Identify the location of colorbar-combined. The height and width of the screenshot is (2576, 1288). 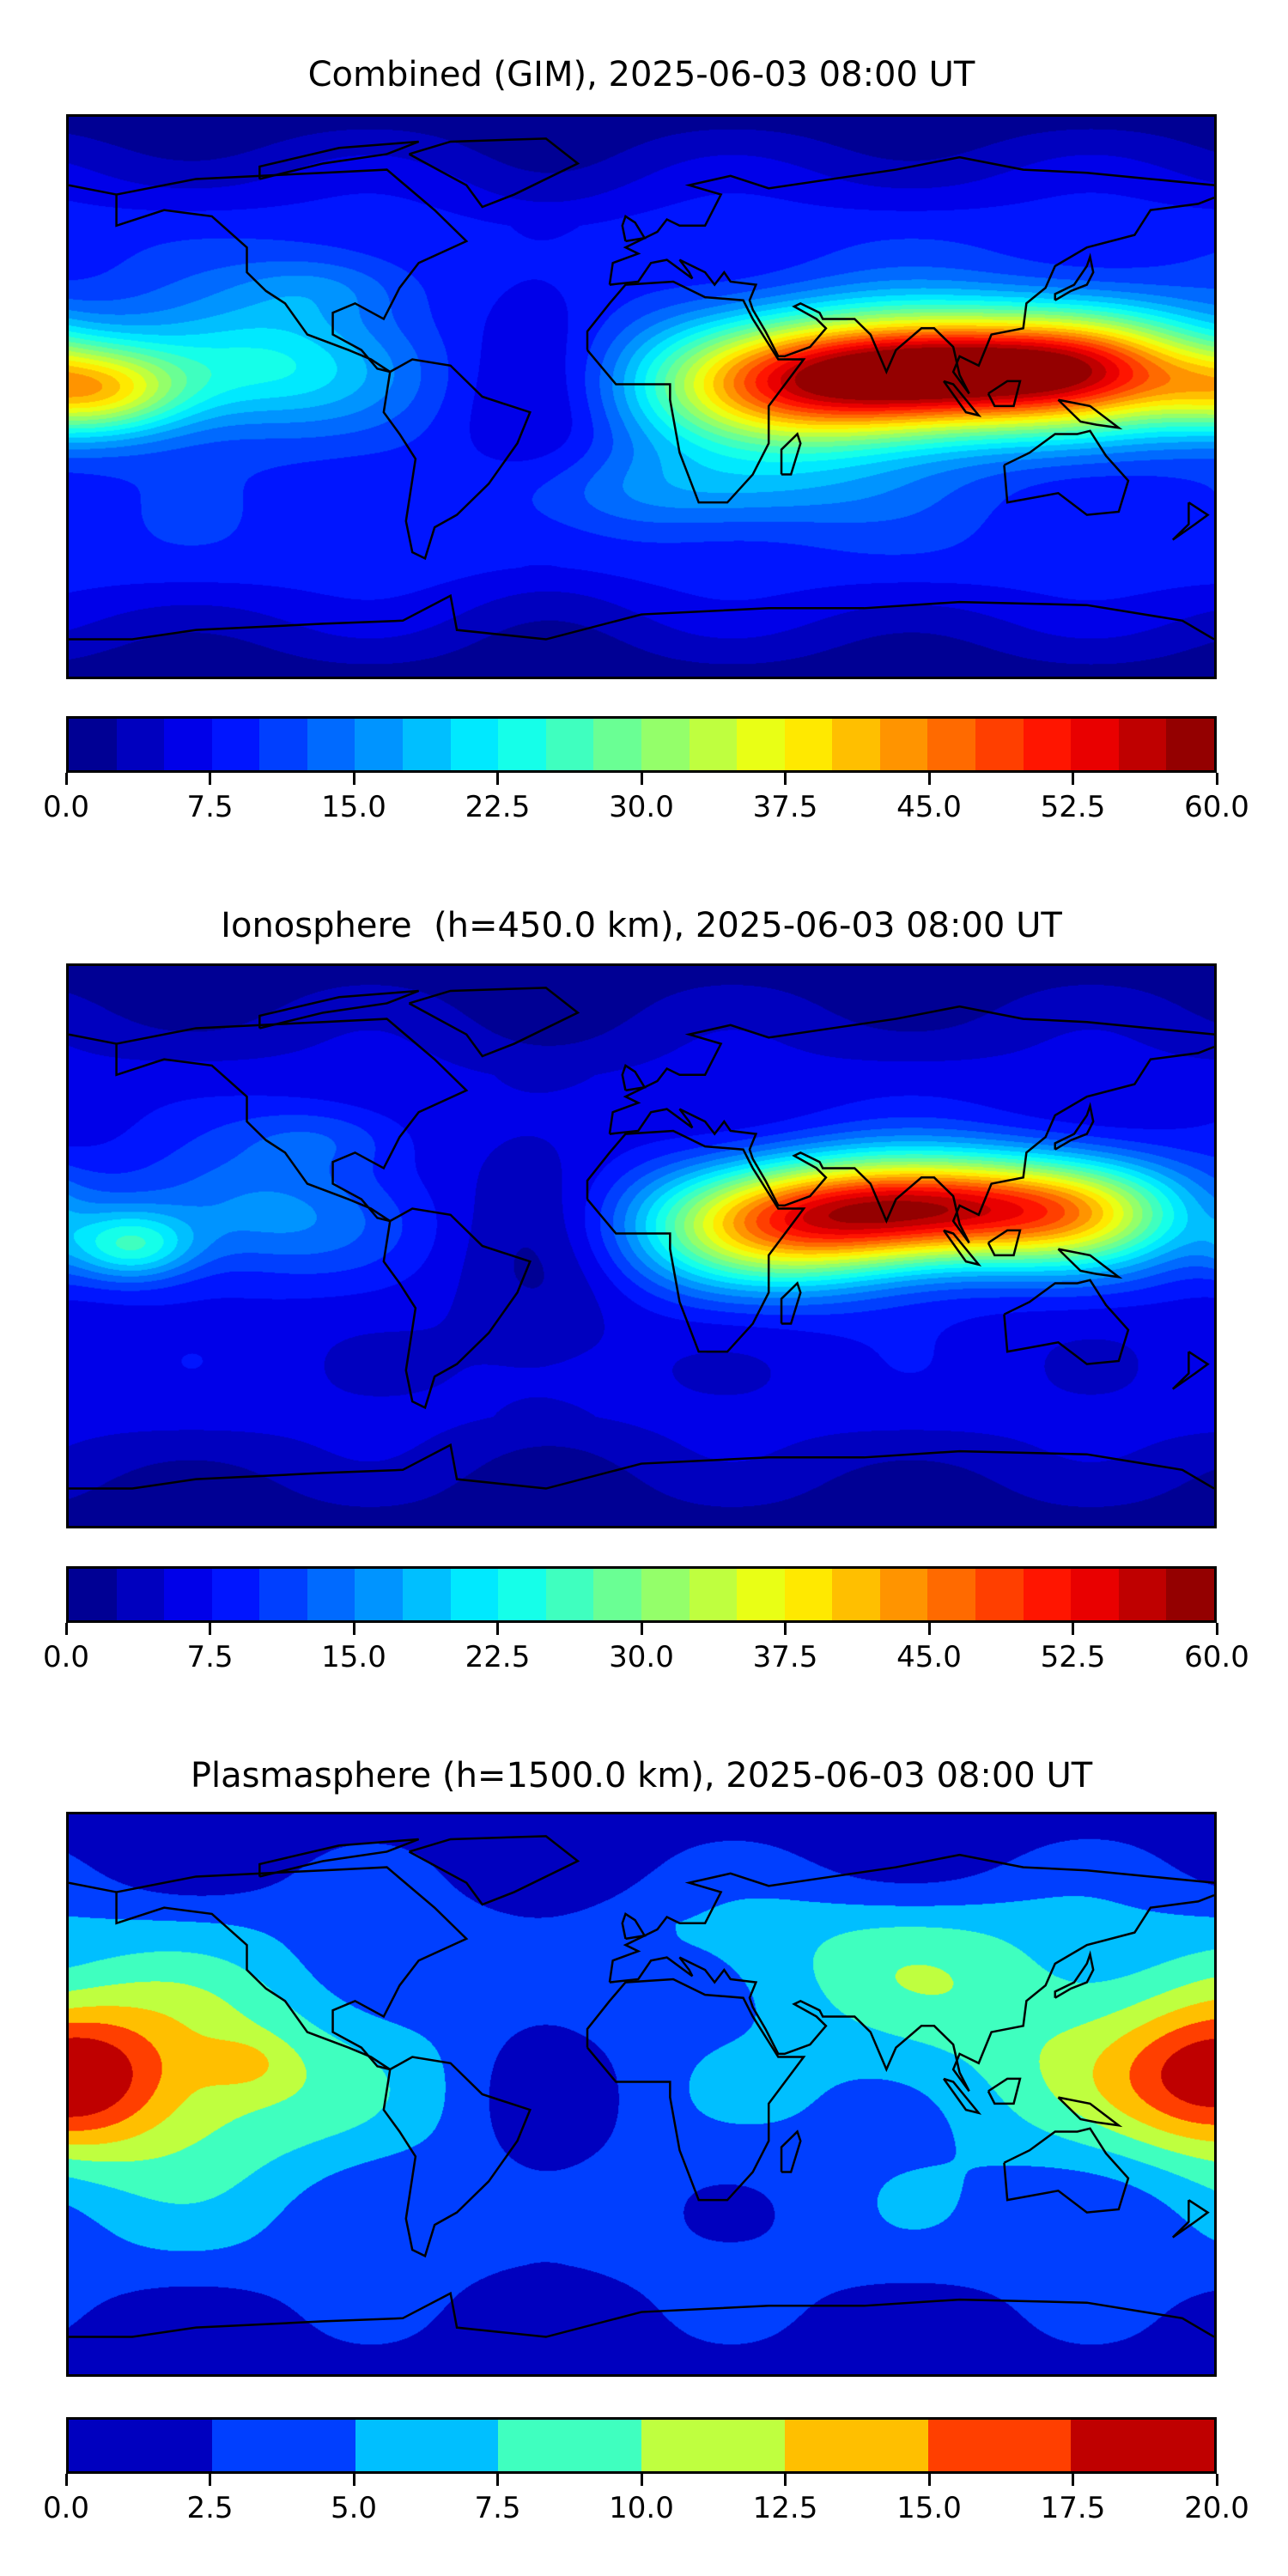
(641, 744).